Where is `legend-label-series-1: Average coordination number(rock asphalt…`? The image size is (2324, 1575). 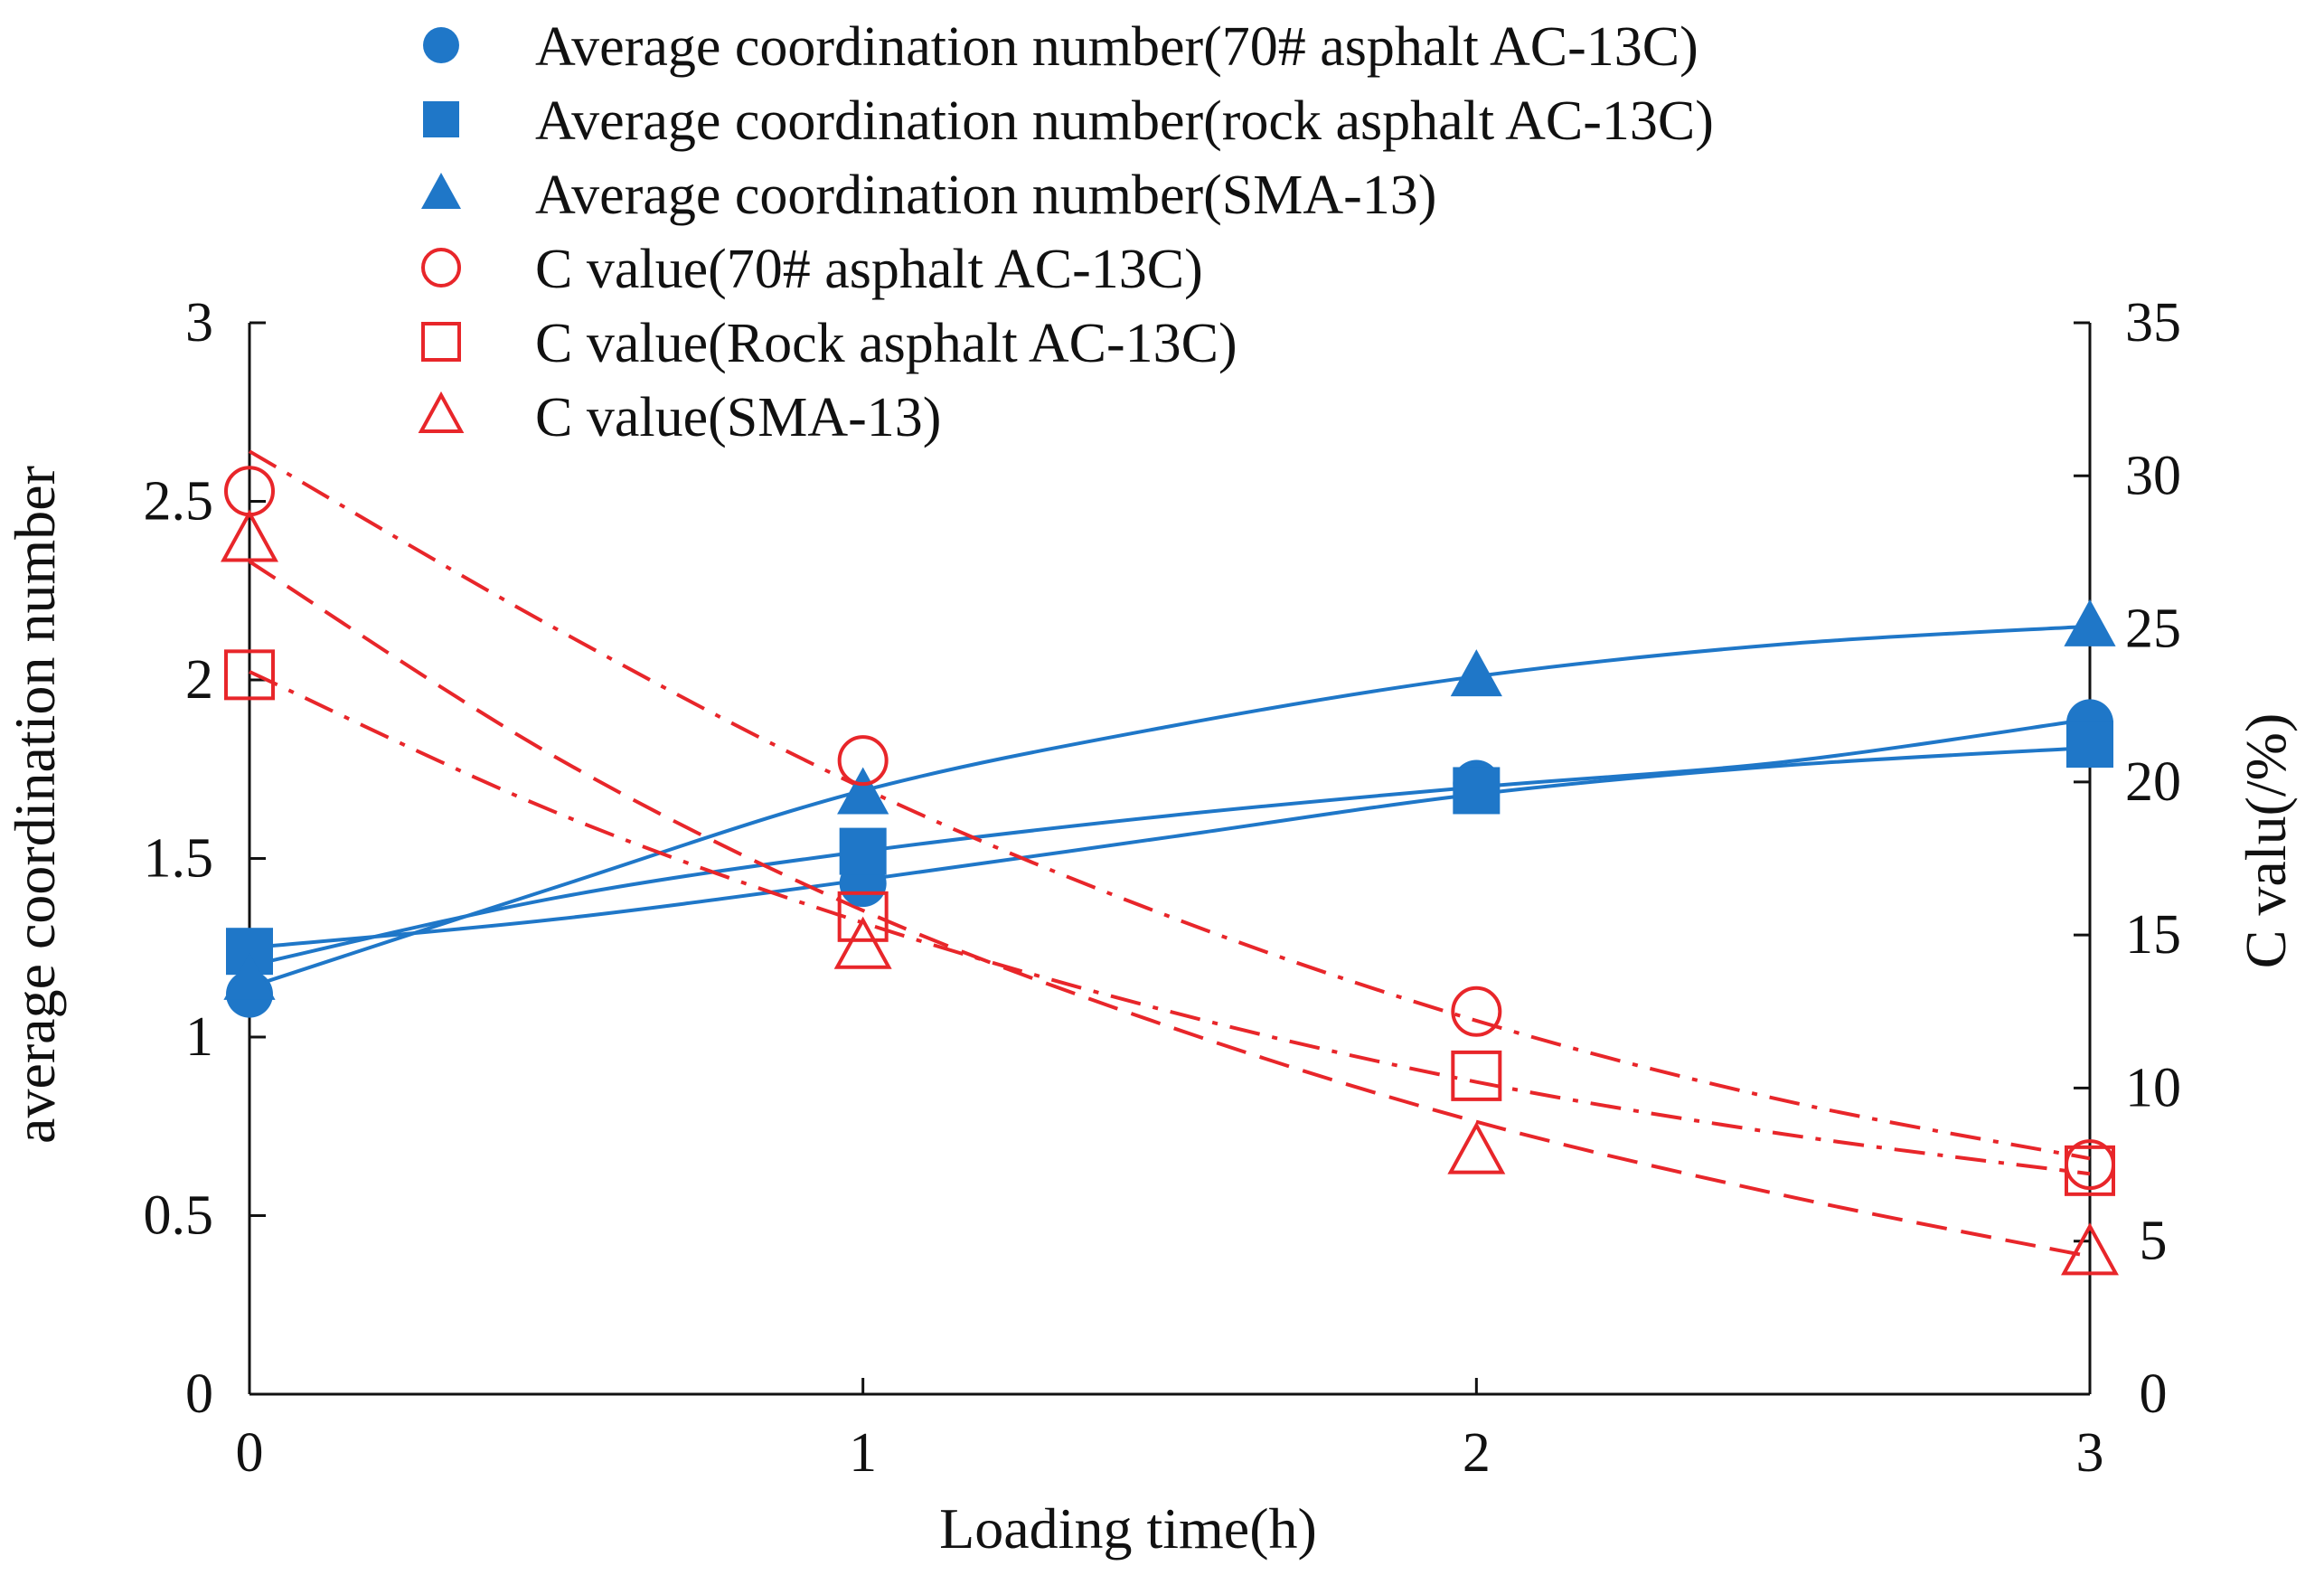 legend-label-series-1: Average coordination number(rock asphalt… is located at coordinates (1124, 121).